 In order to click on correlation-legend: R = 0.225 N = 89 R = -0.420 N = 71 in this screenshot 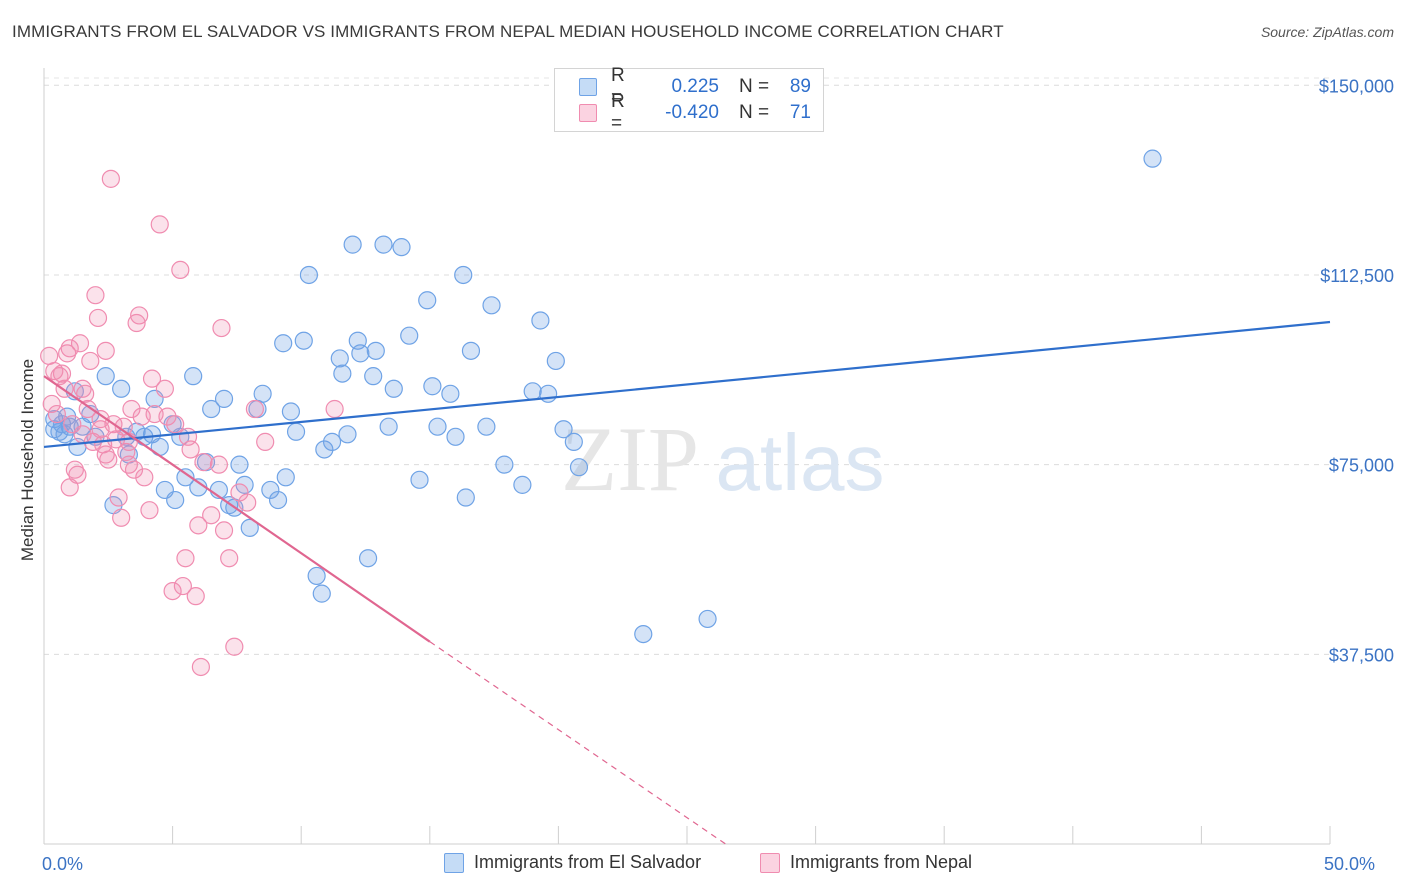, I will do `click(689, 99)`.